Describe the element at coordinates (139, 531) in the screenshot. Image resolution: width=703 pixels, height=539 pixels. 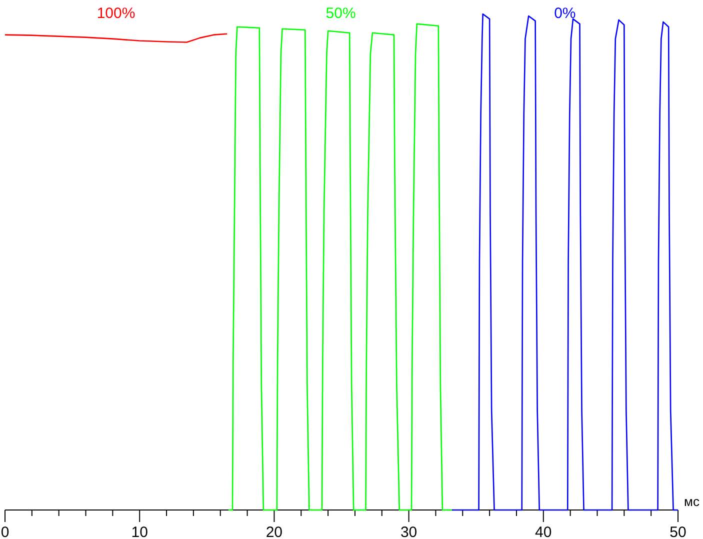
I see `x-tick-label: 10` at that location.